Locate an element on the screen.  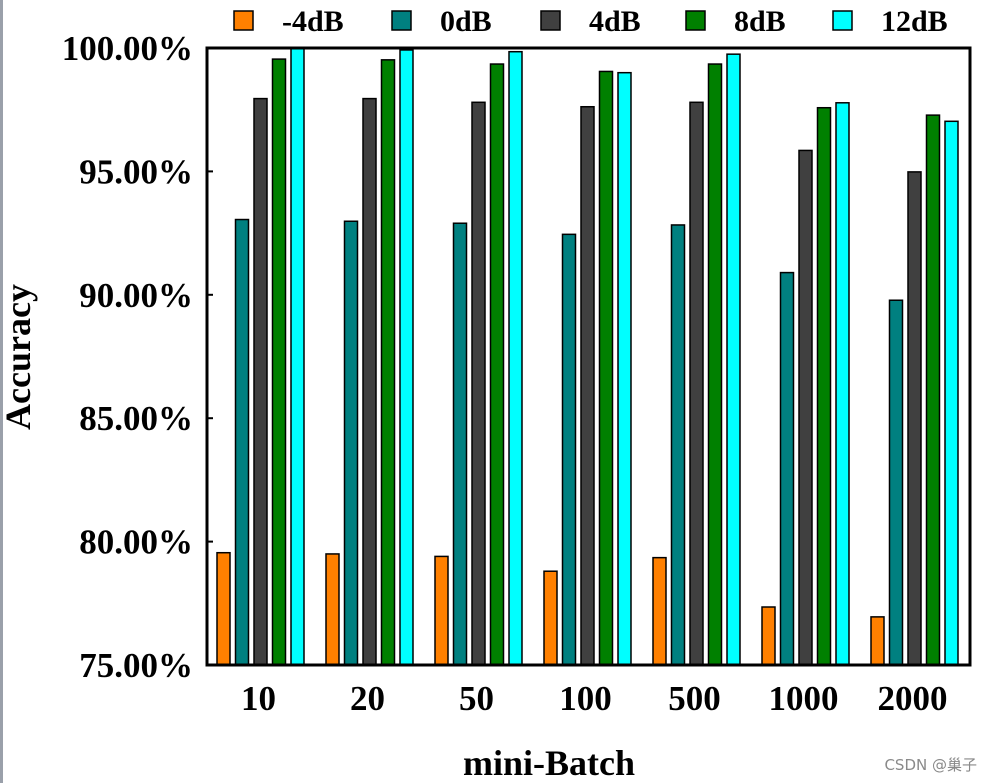
y-axis-title: Accuracy is located at coordinates (19, 357).